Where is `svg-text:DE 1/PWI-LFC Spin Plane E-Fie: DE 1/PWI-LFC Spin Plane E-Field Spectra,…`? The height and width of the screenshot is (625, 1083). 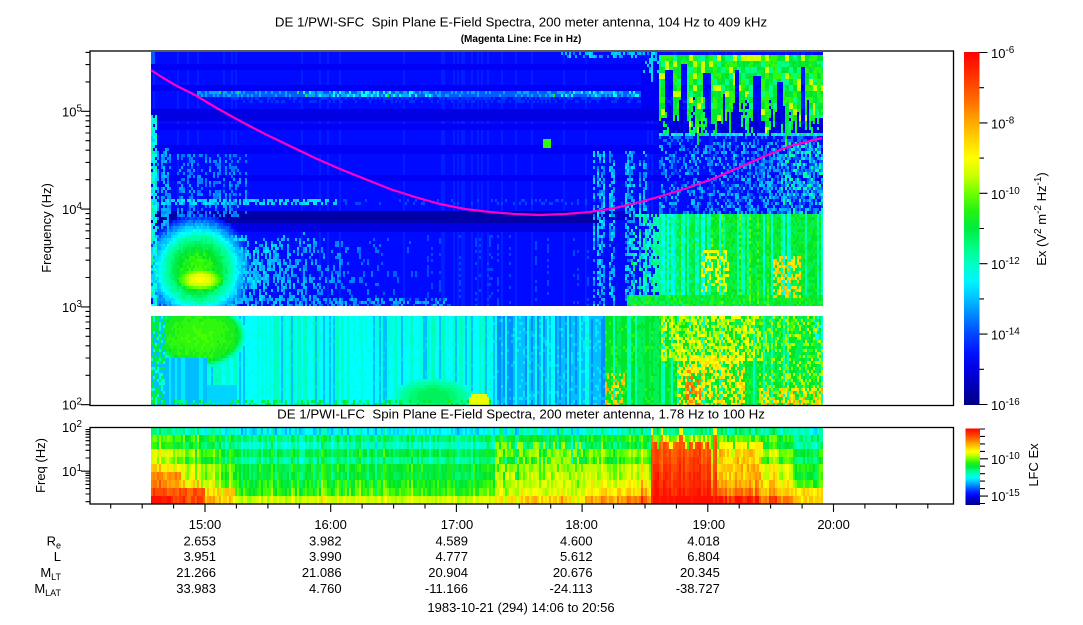 svg-text:DE 1/PWI-LFC Spin Plane E-Fie: DE 1/PWI-LFC Spin Plane E-Field Spectra,… is located at coordinates (521, 414).